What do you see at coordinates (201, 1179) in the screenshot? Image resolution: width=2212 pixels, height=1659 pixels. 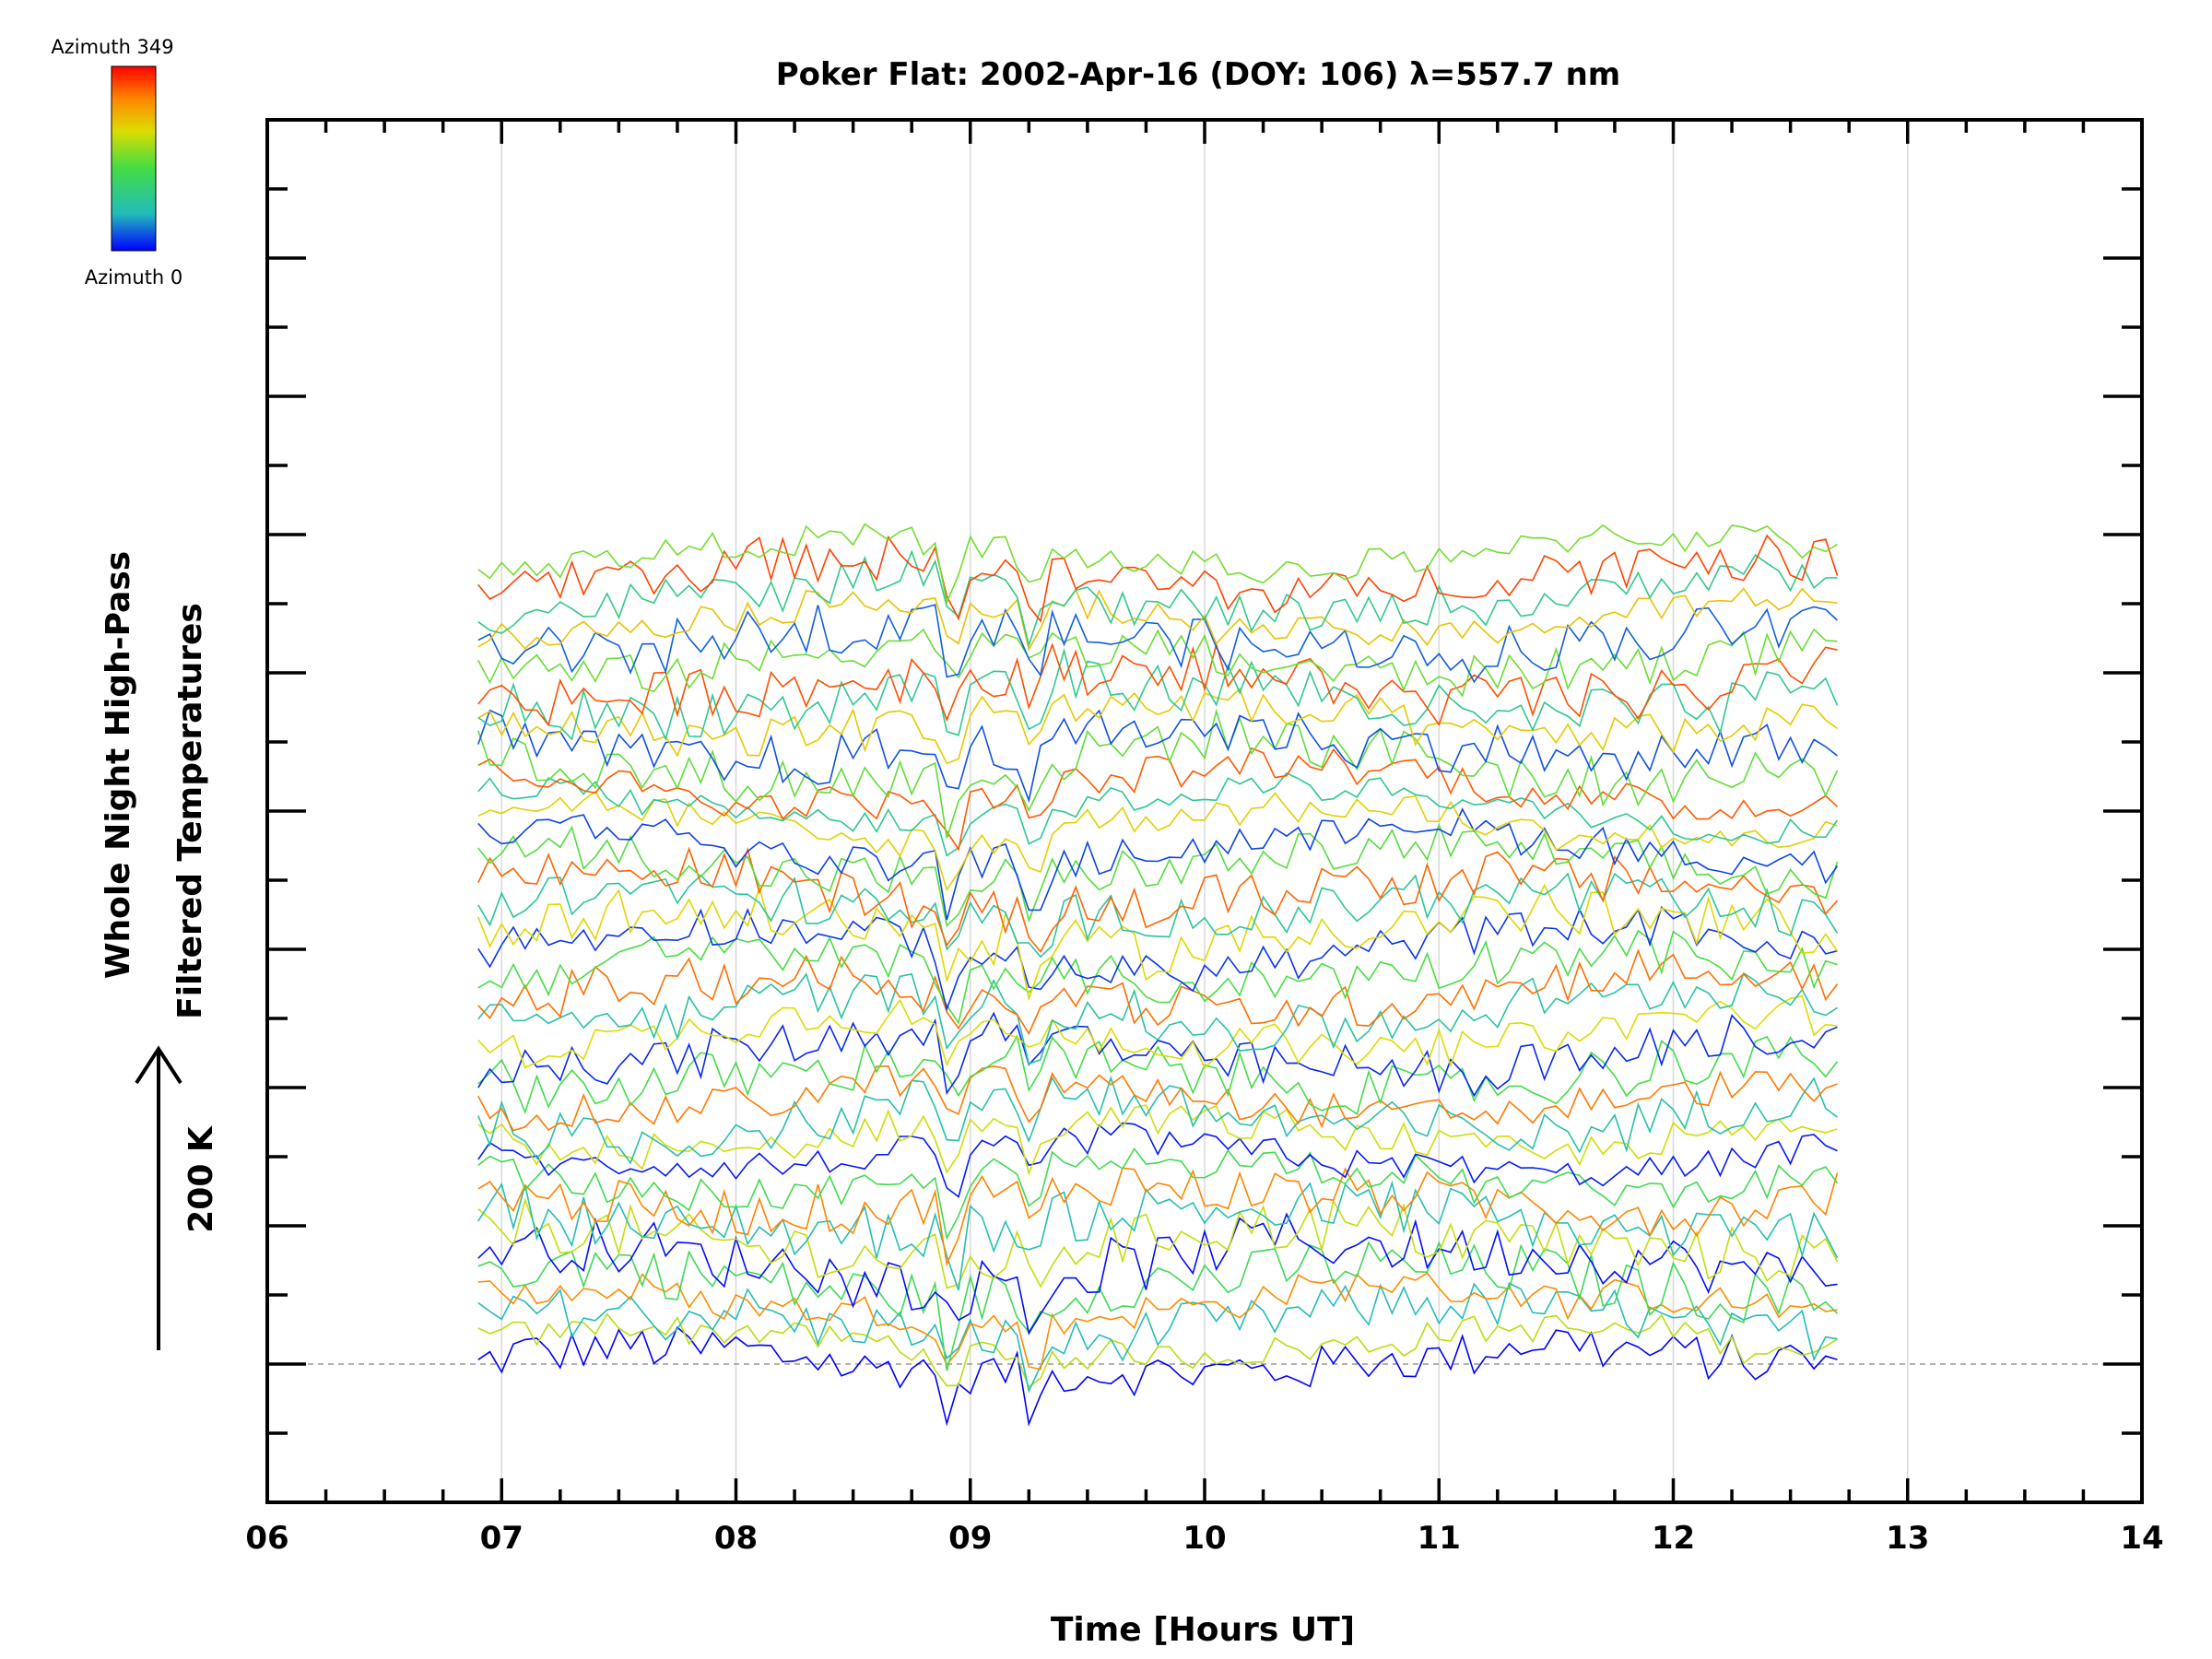 I see `scale-label: 200 K` at bounding box center [201, 1179].